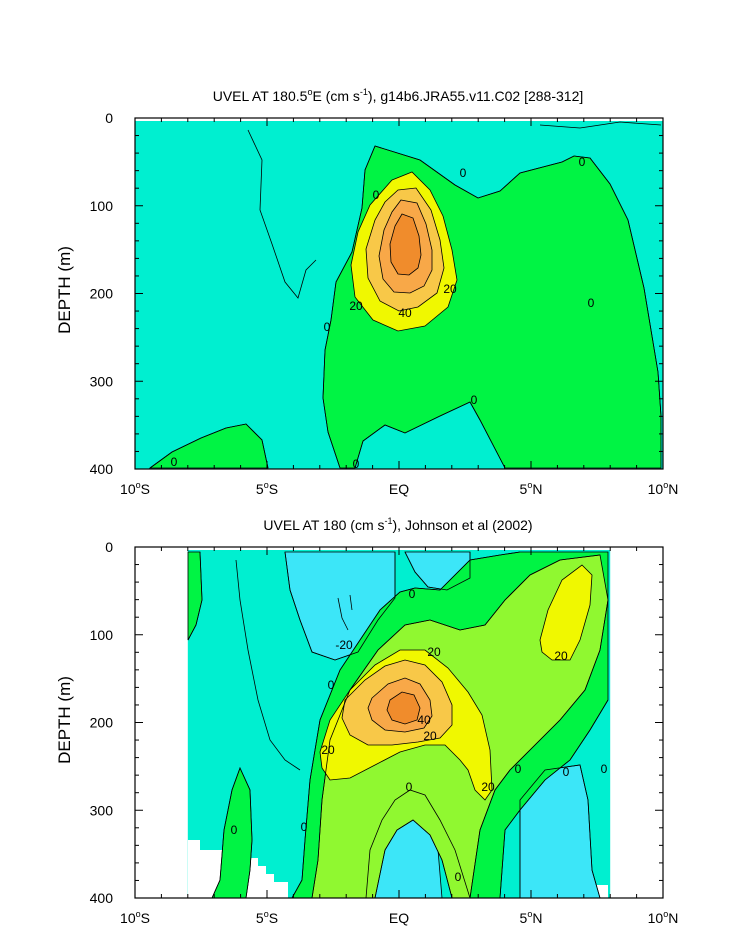 Image resolution: width=733 pixels, height=945 pixels. Describe the element at coordinates (64, 720) in the screenshot. I see `y-axis-label-2: DEPTH (m)` at that location.